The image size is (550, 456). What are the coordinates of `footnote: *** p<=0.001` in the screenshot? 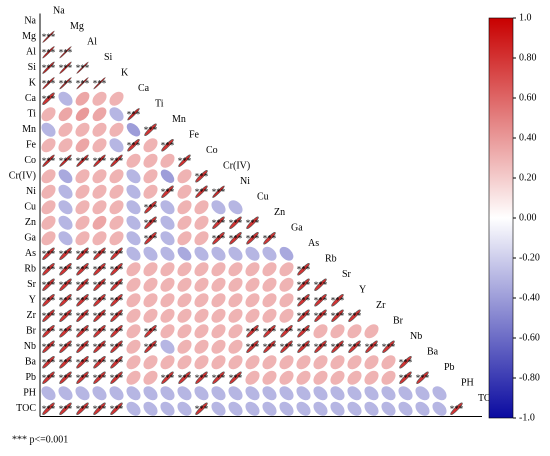 It's located at (40, 439).